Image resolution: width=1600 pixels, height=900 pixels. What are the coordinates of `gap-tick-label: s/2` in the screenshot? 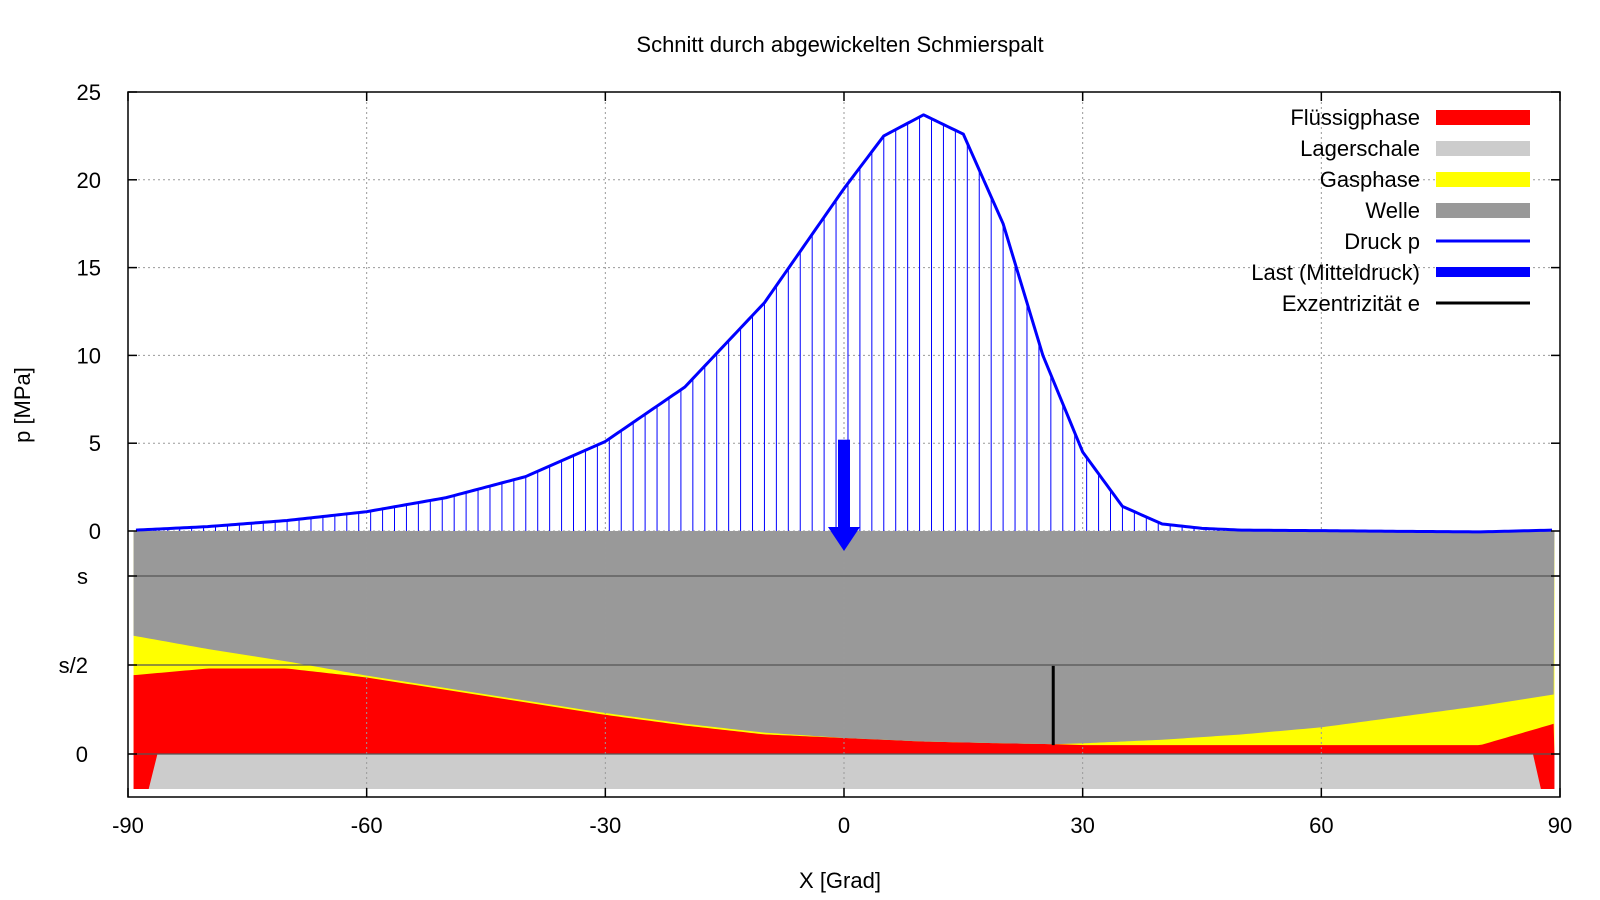 It's located at (73, 665).